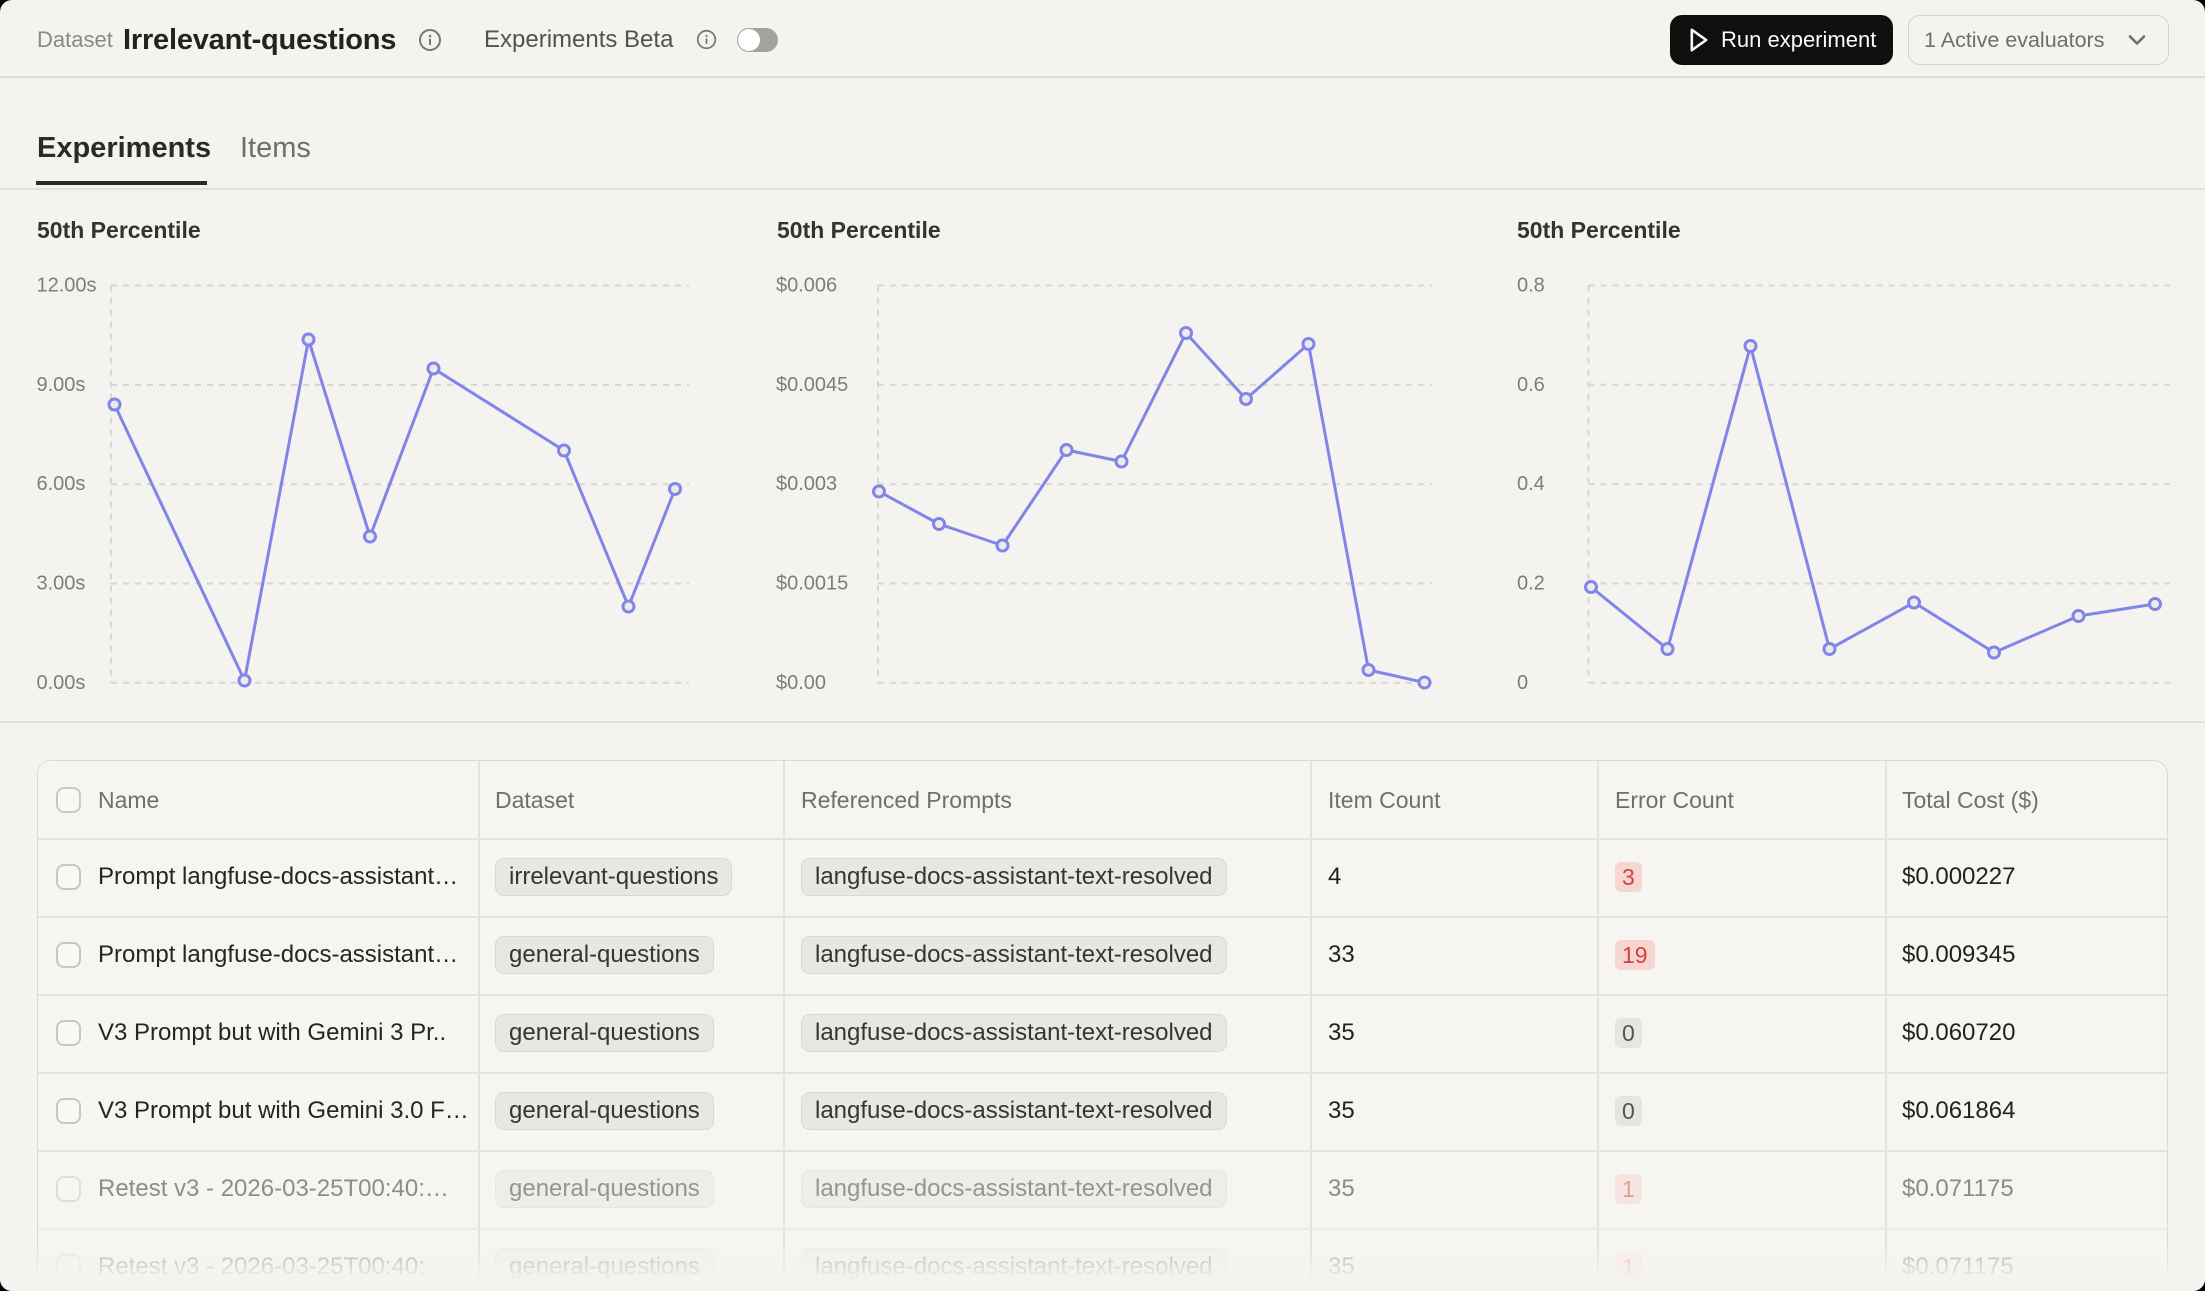  Describe the element at coordinates (806, 484) in the screenshot. I see `svg-text: $0.003` at that location.